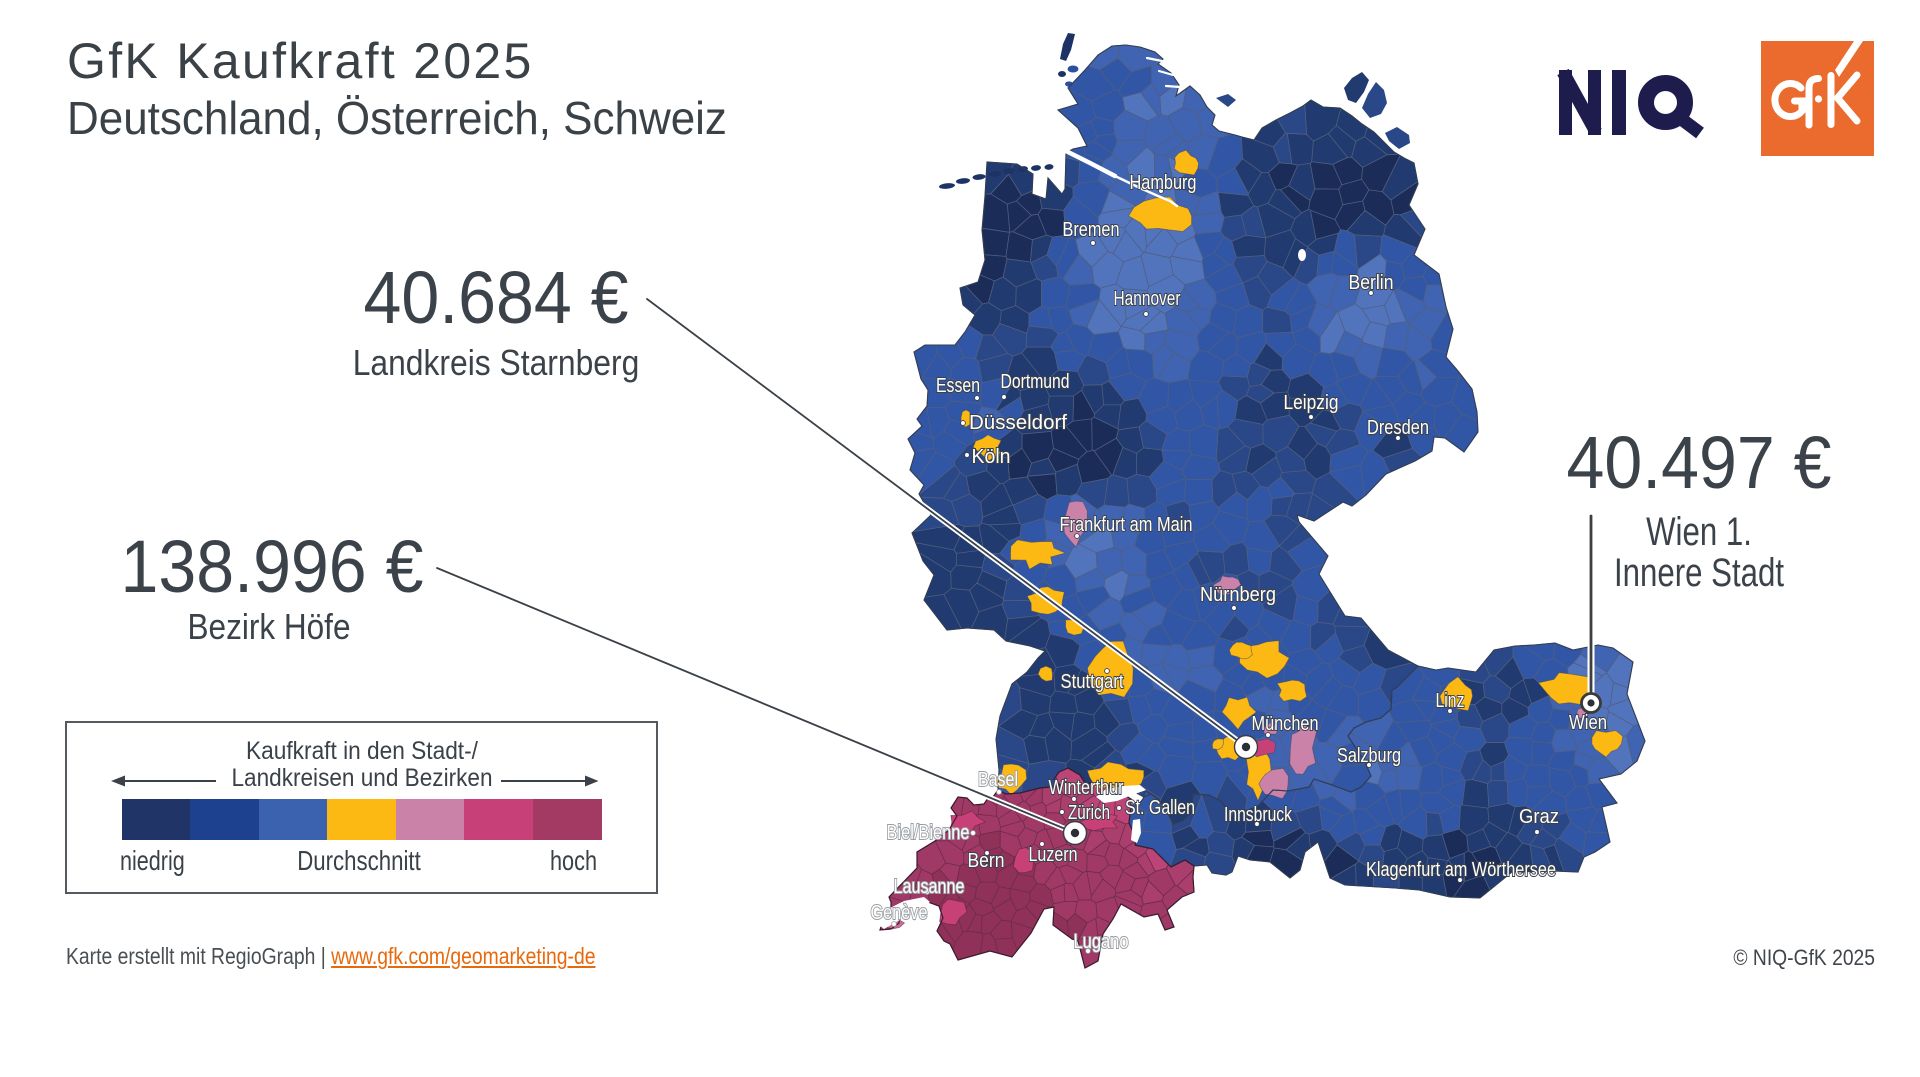  What do you see at coordinates (1092, 682) in the screenshot?
I see `svg-text: Stuttgart` at bounding box center [1092, 682].